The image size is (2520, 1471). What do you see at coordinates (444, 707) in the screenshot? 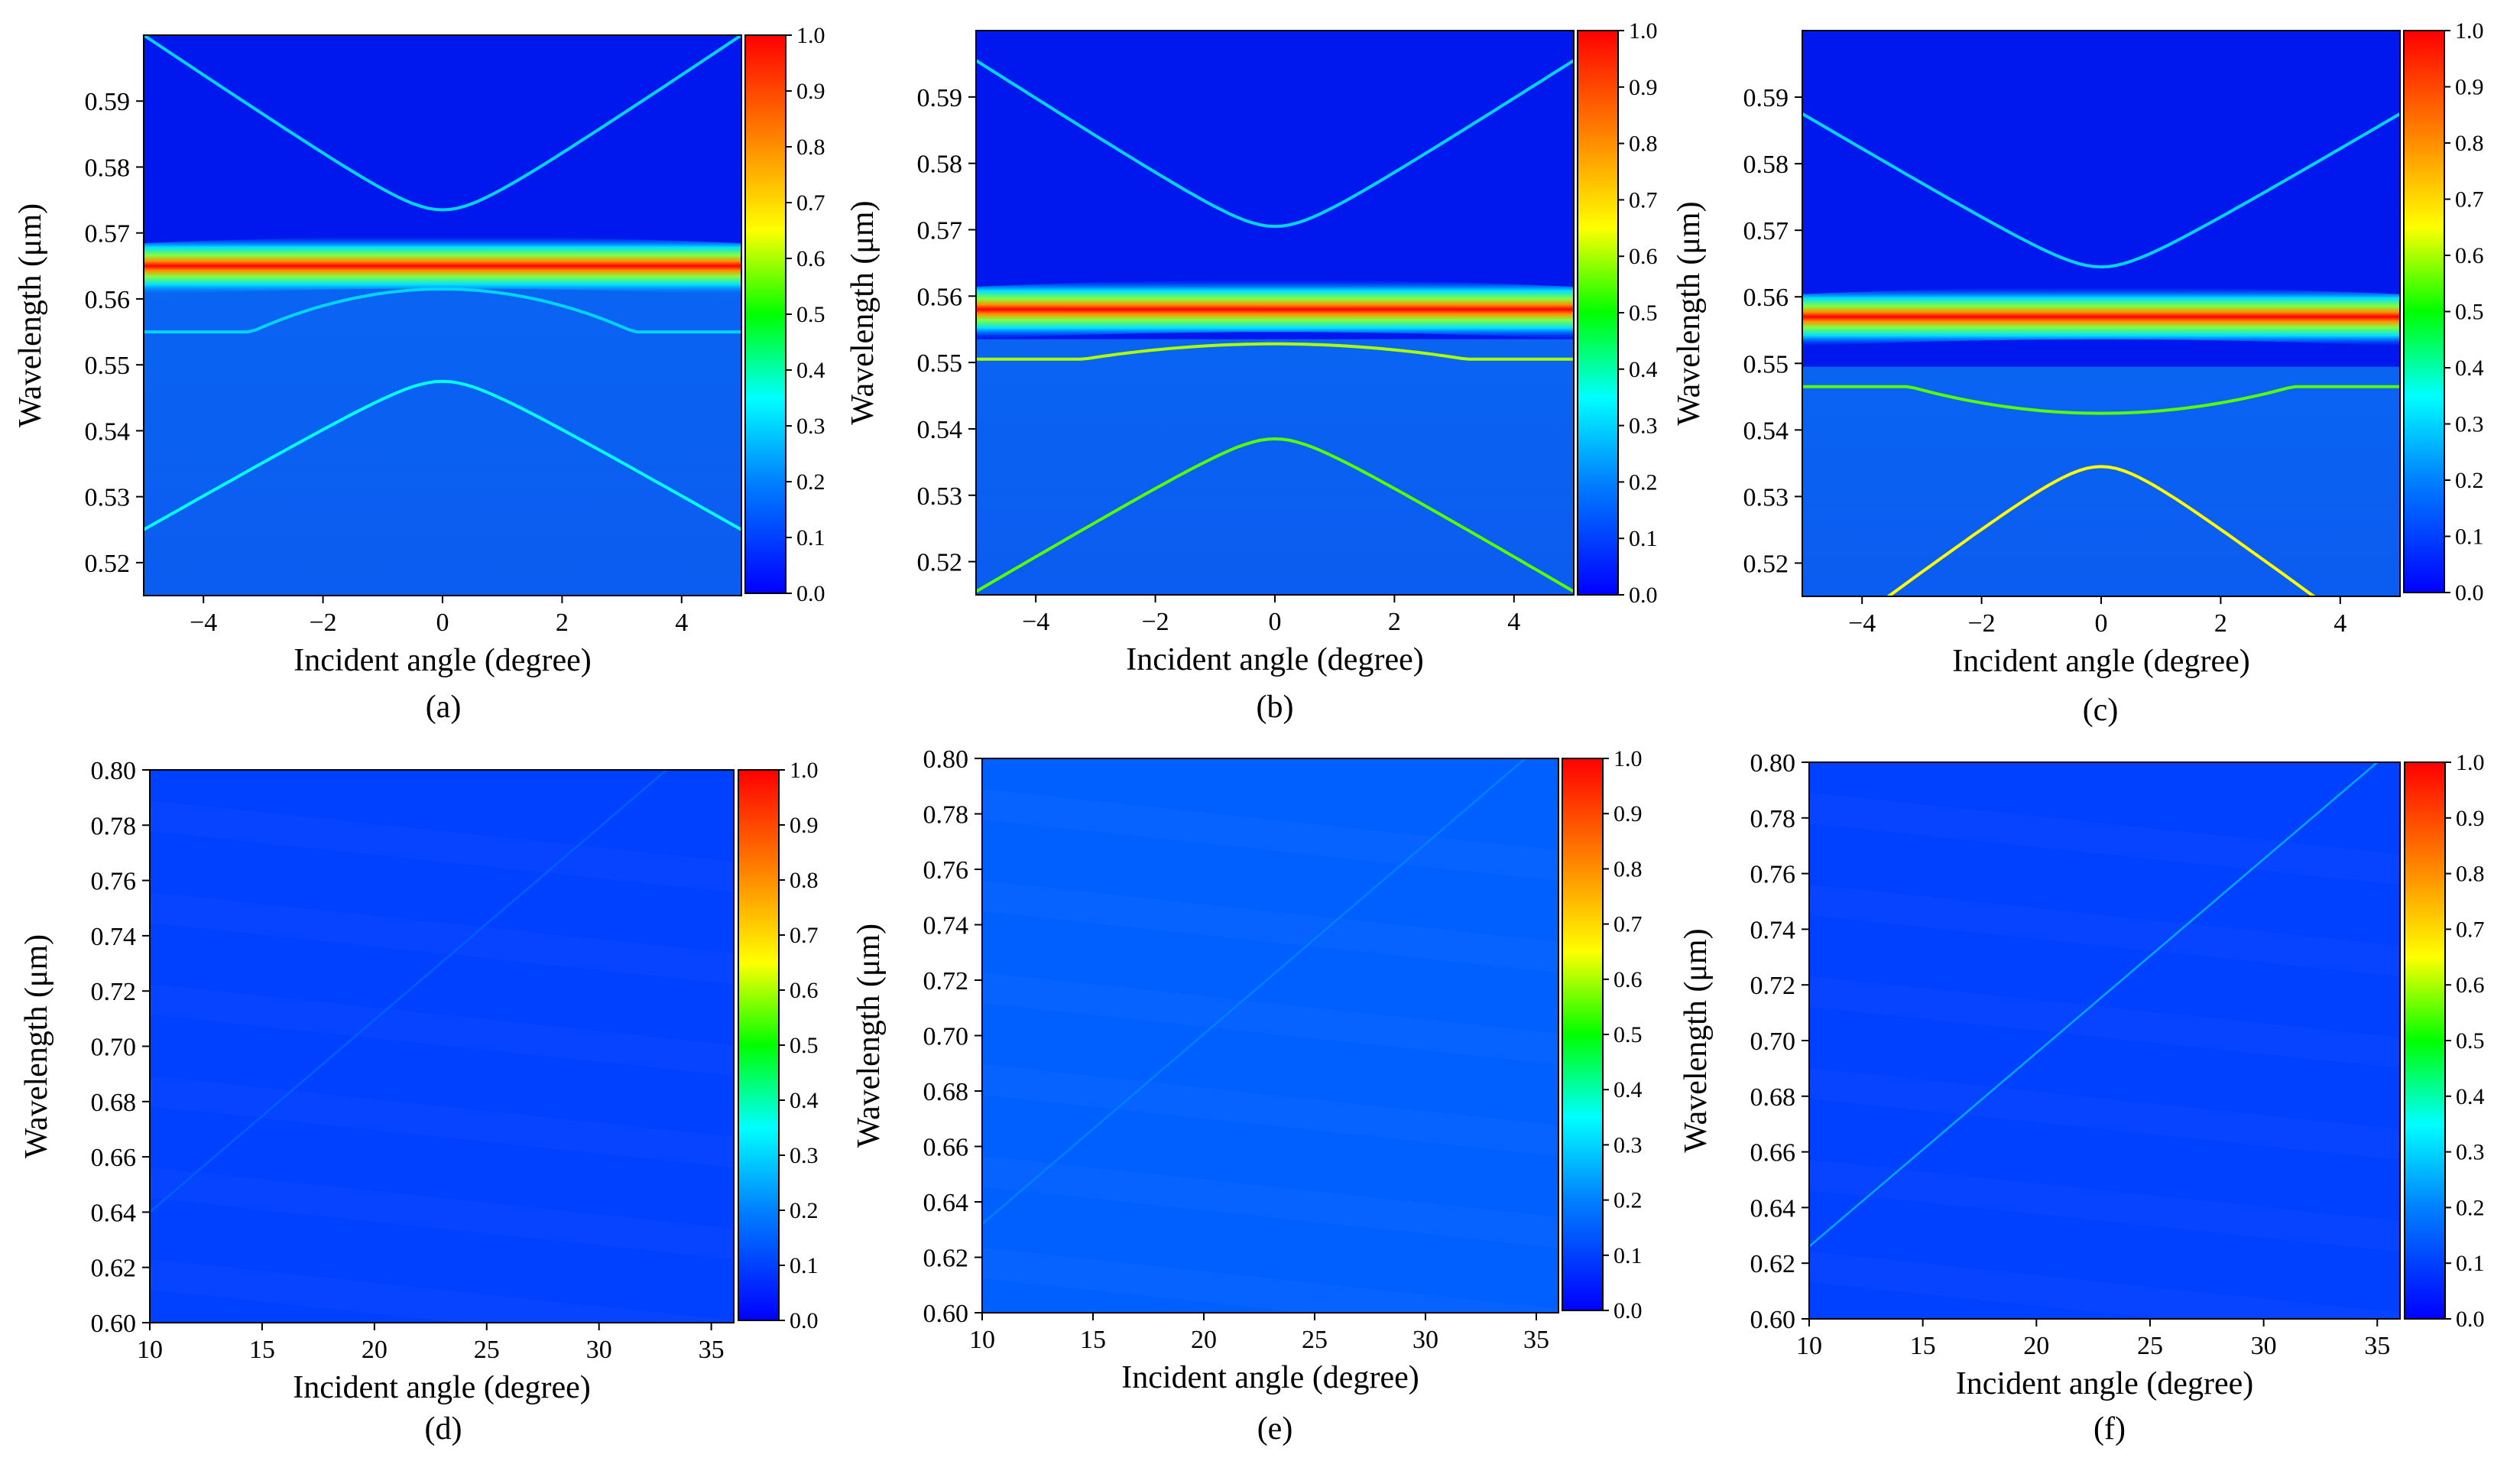
I see `panel-label: (a)` at bounding box center [444, 707].